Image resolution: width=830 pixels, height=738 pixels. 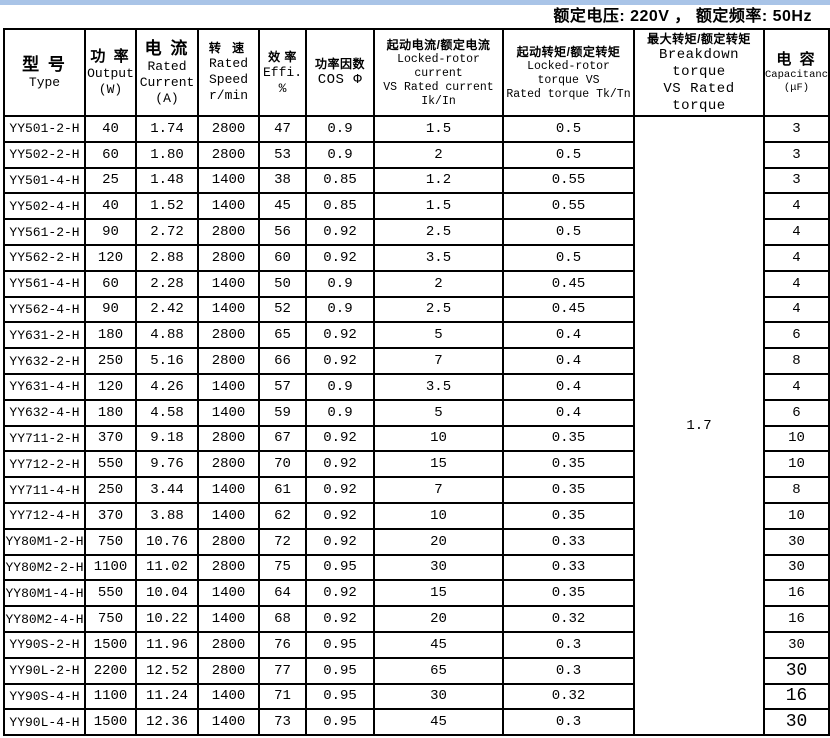 I want to click on table-row: YY90S-2-H 1500 11.96 2800 76 0.95 45 0.3 30, so click(x=416, y=644).